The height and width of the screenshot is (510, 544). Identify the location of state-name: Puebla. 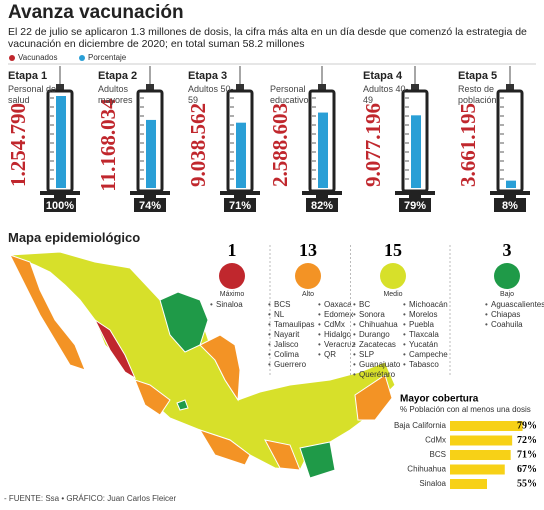
(421, 324).